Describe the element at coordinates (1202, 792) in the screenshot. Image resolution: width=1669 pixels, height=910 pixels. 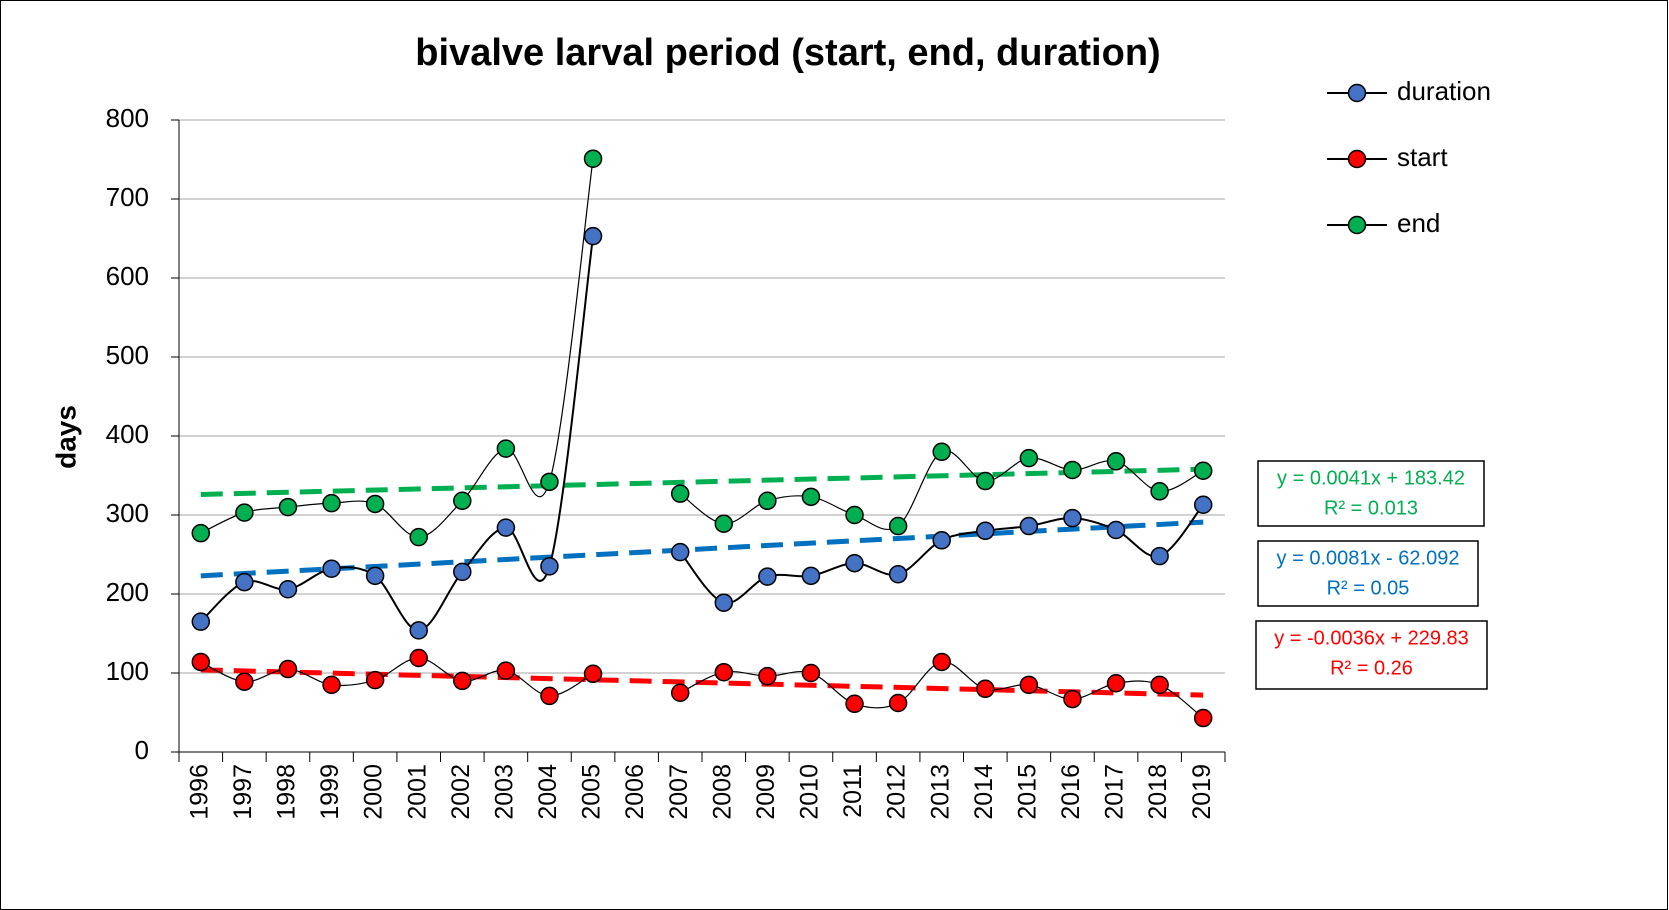
I see `x-tick-label: 2019` at that location.